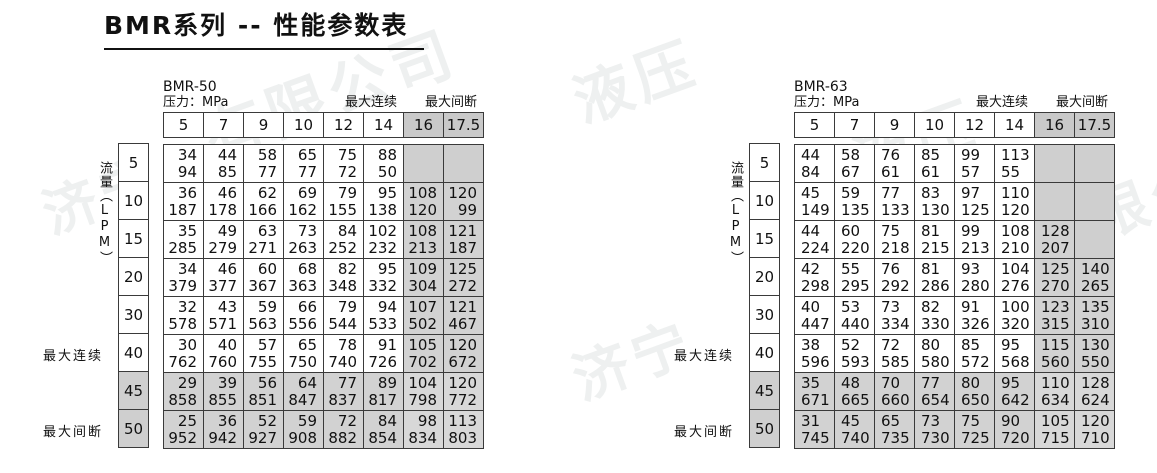 Image resolution: width=1157 pixels, height=473 pixels. Describe the element at coordinates (222, 247) in the screenshot. I see `cell-speed-value: 279` at that location.